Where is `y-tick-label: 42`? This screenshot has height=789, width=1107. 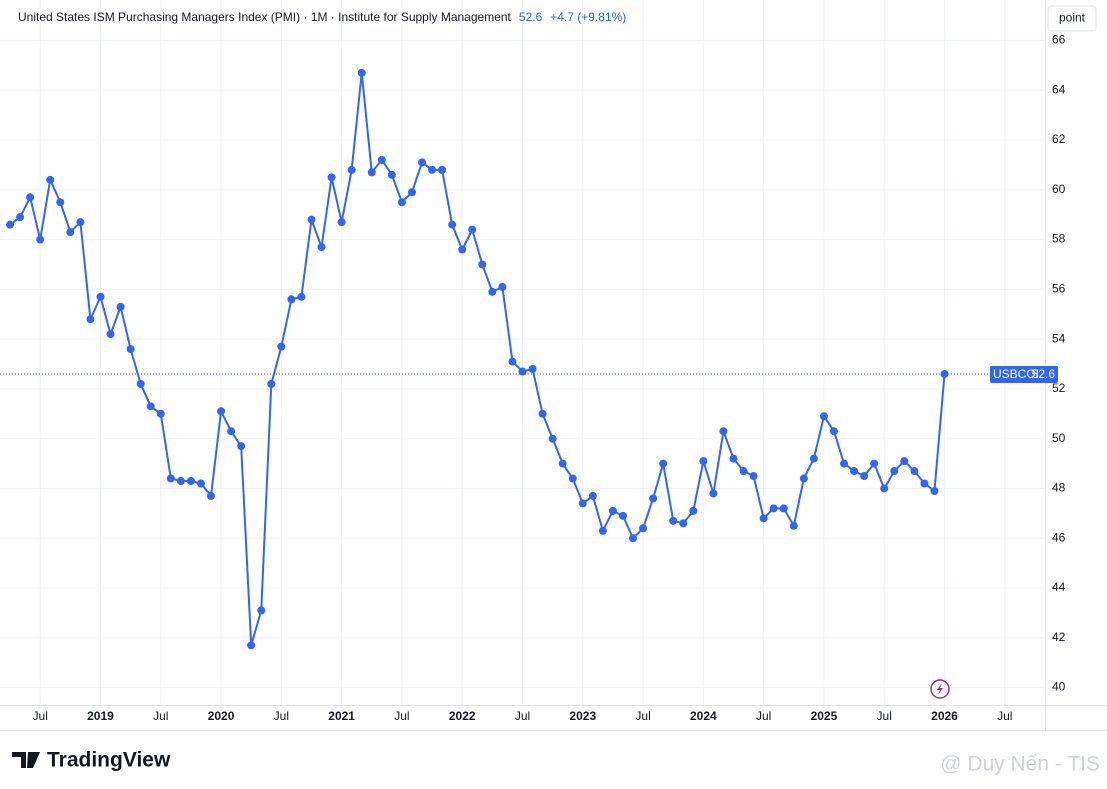
y-tick-label: 42 is located at coordinates (1059, 637).